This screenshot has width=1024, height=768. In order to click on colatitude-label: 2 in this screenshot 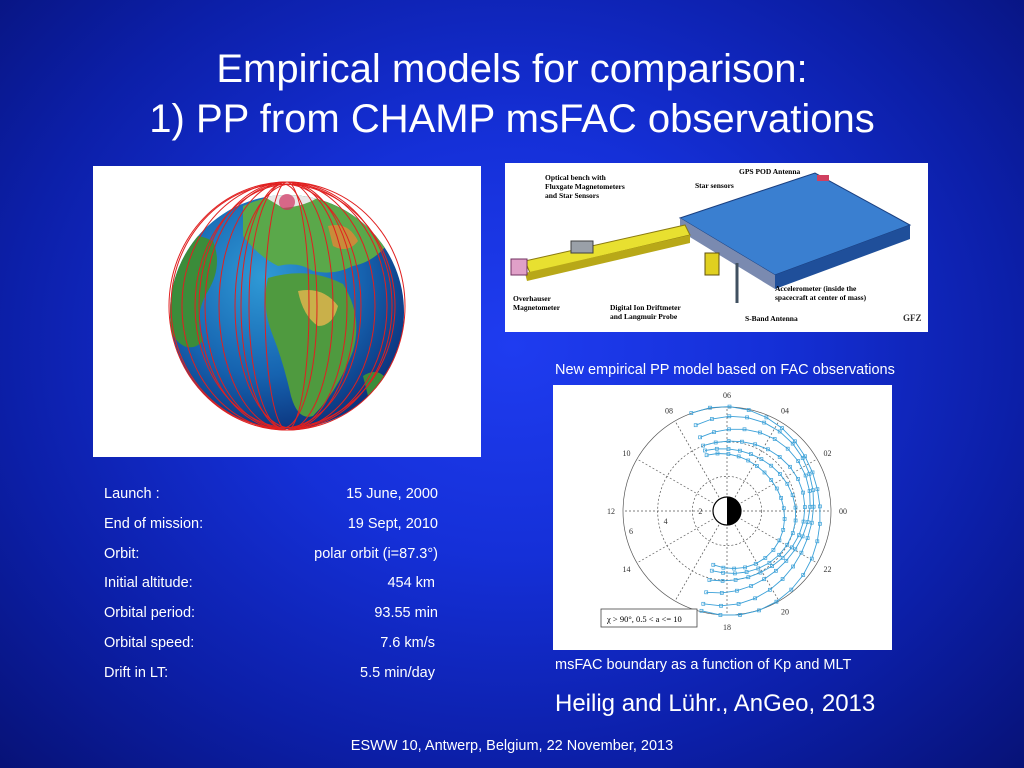, I will do `click(700, 511)`.